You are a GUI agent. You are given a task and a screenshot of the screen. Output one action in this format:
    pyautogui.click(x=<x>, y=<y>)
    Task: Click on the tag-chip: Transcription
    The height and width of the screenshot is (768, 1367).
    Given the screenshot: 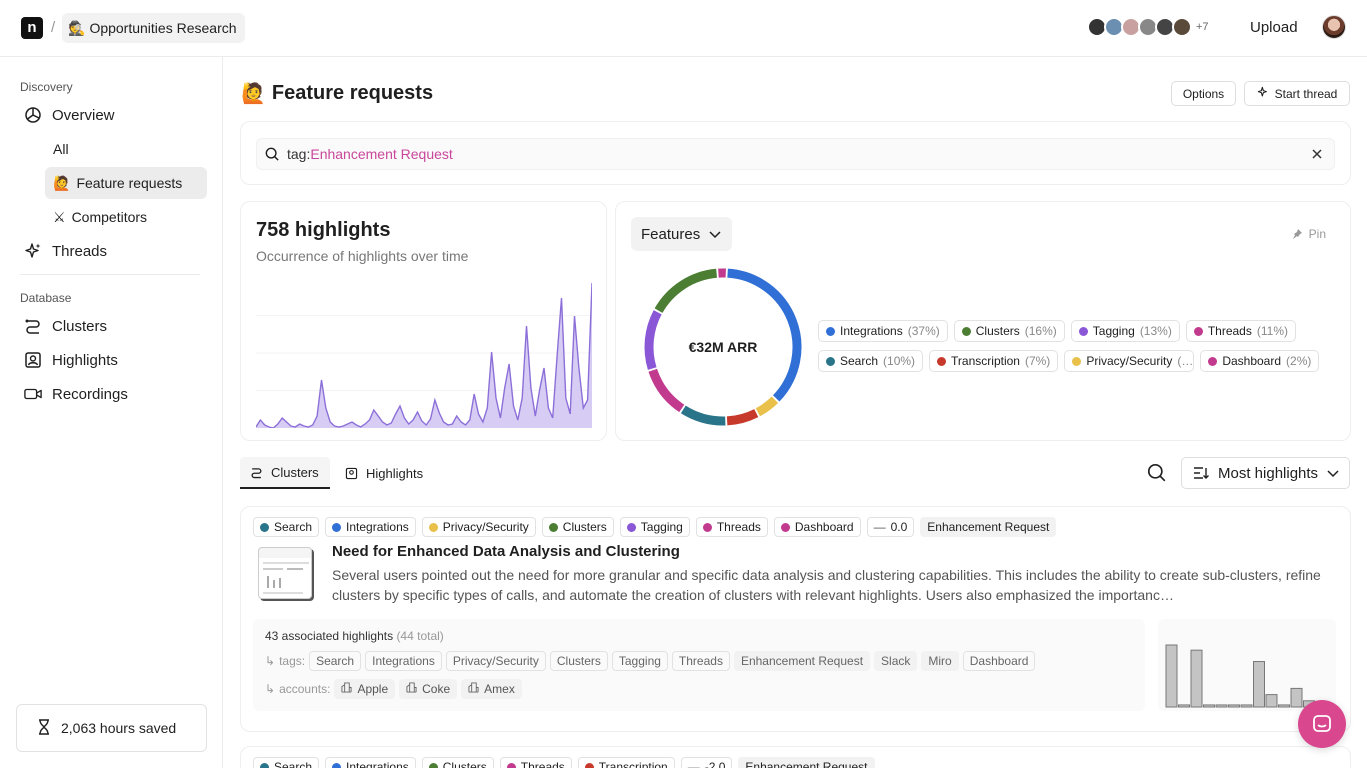 What is the action you would take?
    pyautogui.click(x=626, y=762)
    